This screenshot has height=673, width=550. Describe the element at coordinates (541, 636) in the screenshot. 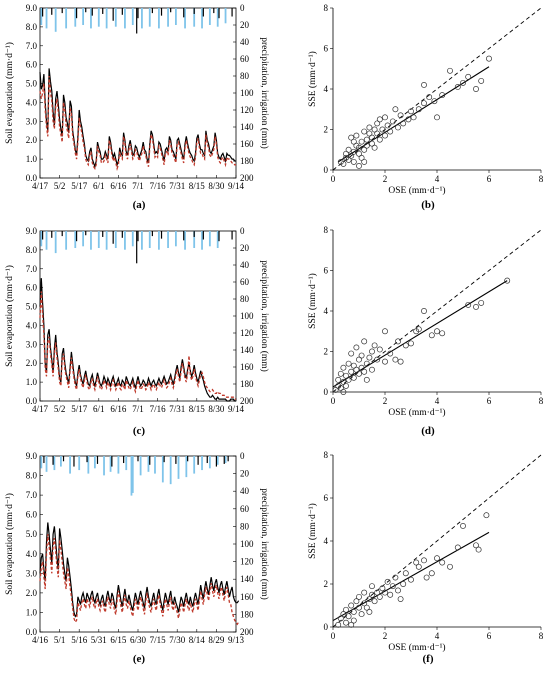

I see `x-tick-label: 8` at that location.